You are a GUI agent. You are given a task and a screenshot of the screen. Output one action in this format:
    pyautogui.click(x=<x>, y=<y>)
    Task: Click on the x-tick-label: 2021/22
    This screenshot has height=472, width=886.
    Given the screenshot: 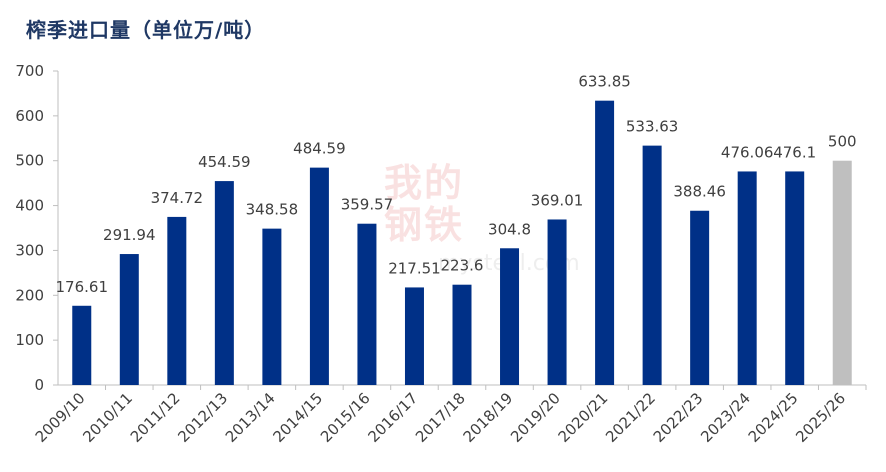 What is the action you would take?
    pyautogui.click(x=630, y=417)
    